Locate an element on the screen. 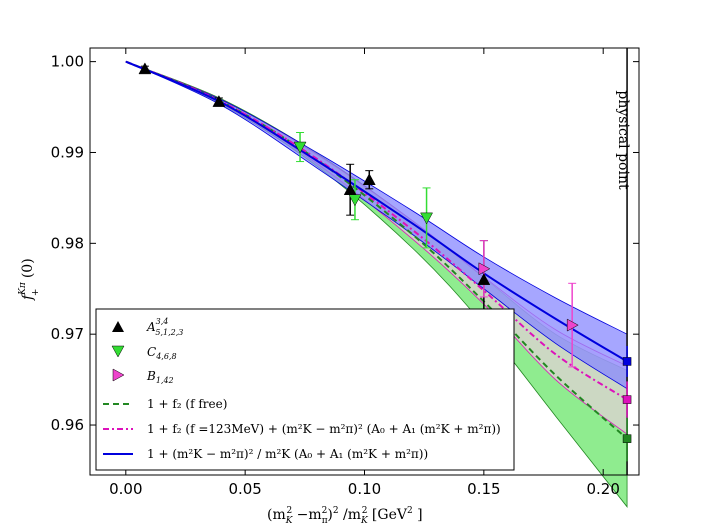 The width and height of the screenshot is (708, 531). x-tick-label: 0.10 is located at coordinates (364, 489).